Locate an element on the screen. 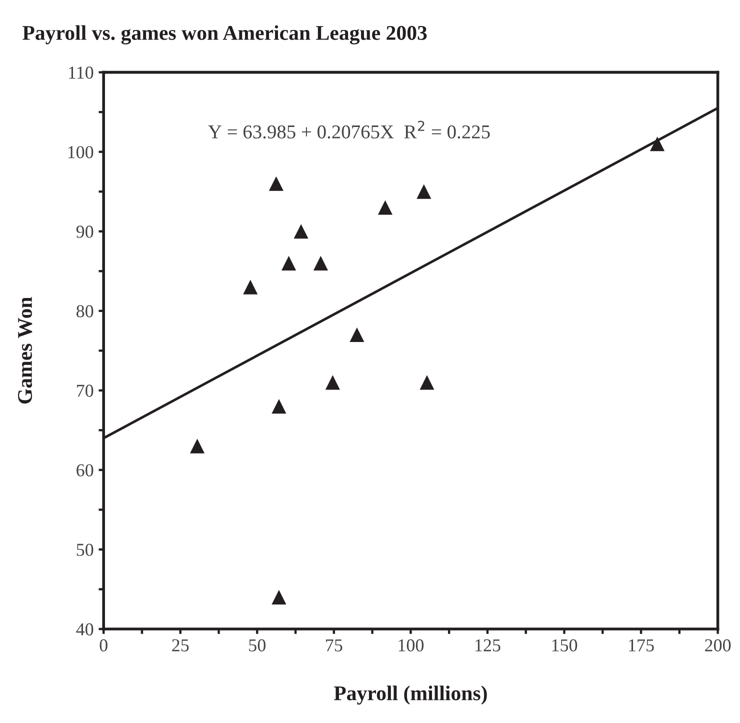 The image size is (740, 723). y-tick-label: 60 is located at coordinates (85, 470).